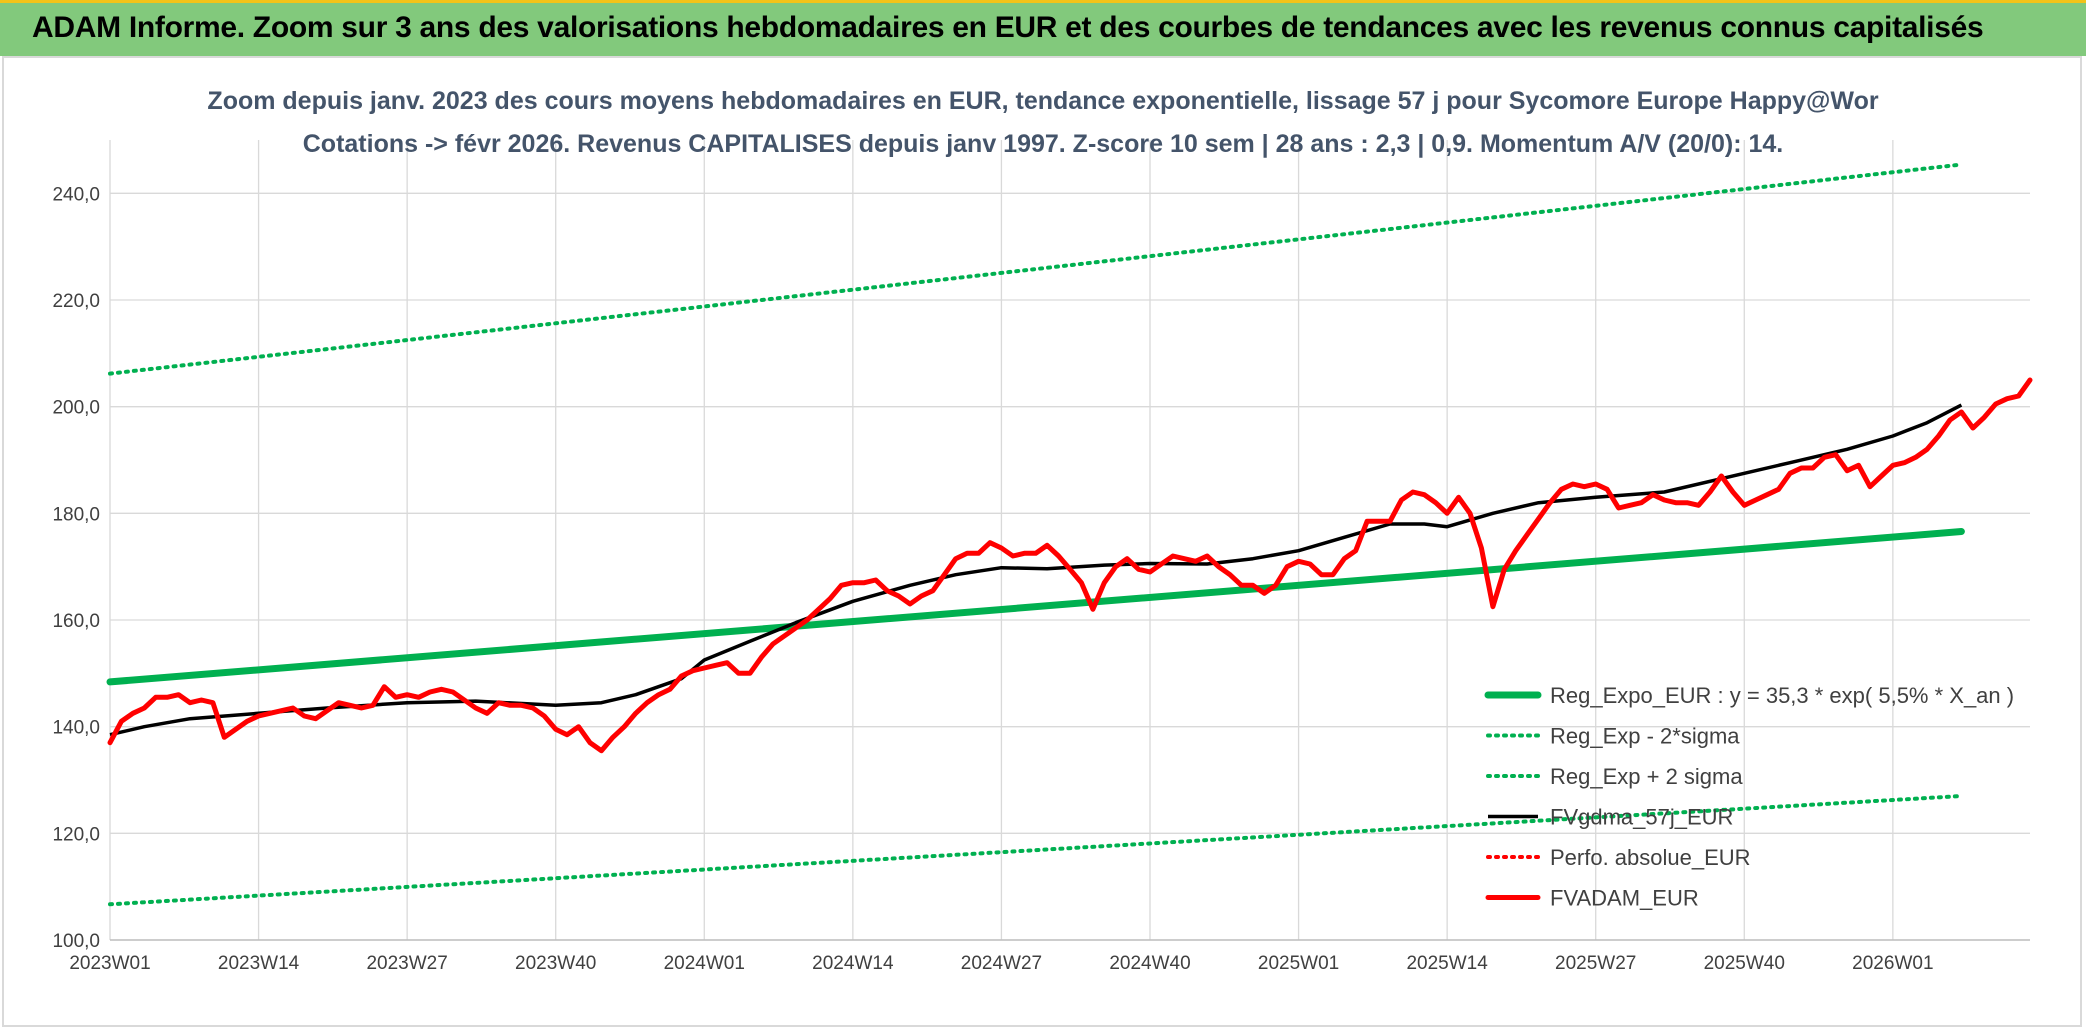  What do you see at coordinates (1892, 963) in the screenshot?
I see `x-tick-label: 2026W01` at bounding box center [1892, 963].